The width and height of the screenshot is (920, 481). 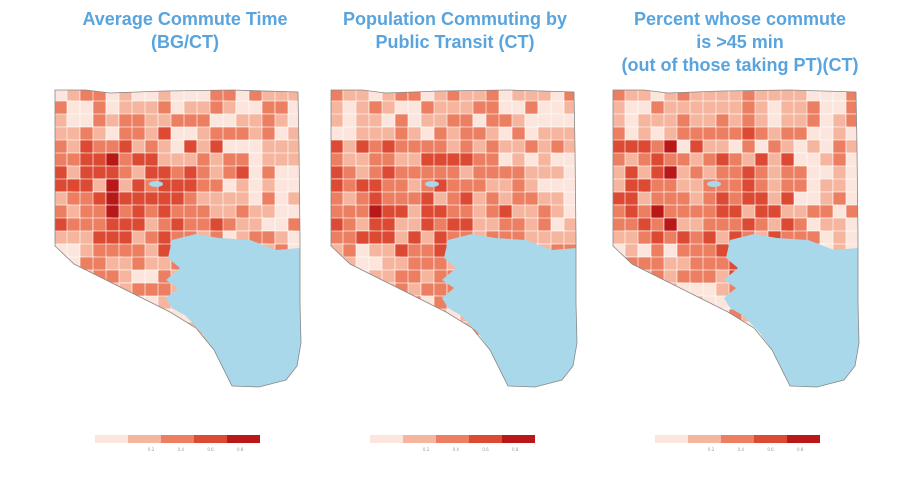 I want to click on legend-tick: 0.4, so click(x=180, y=449).